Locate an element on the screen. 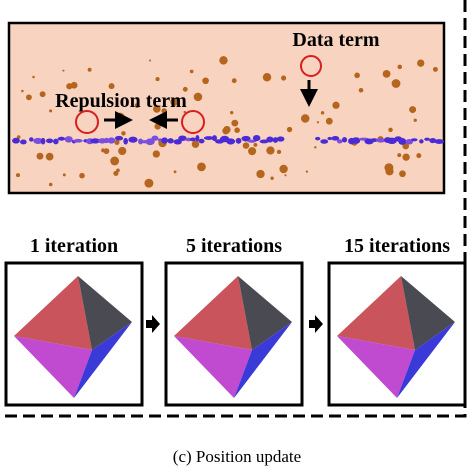 The height and width of the screenshot is (474, 474). step-label: 5 iterations is located at coordinates (234, 246).